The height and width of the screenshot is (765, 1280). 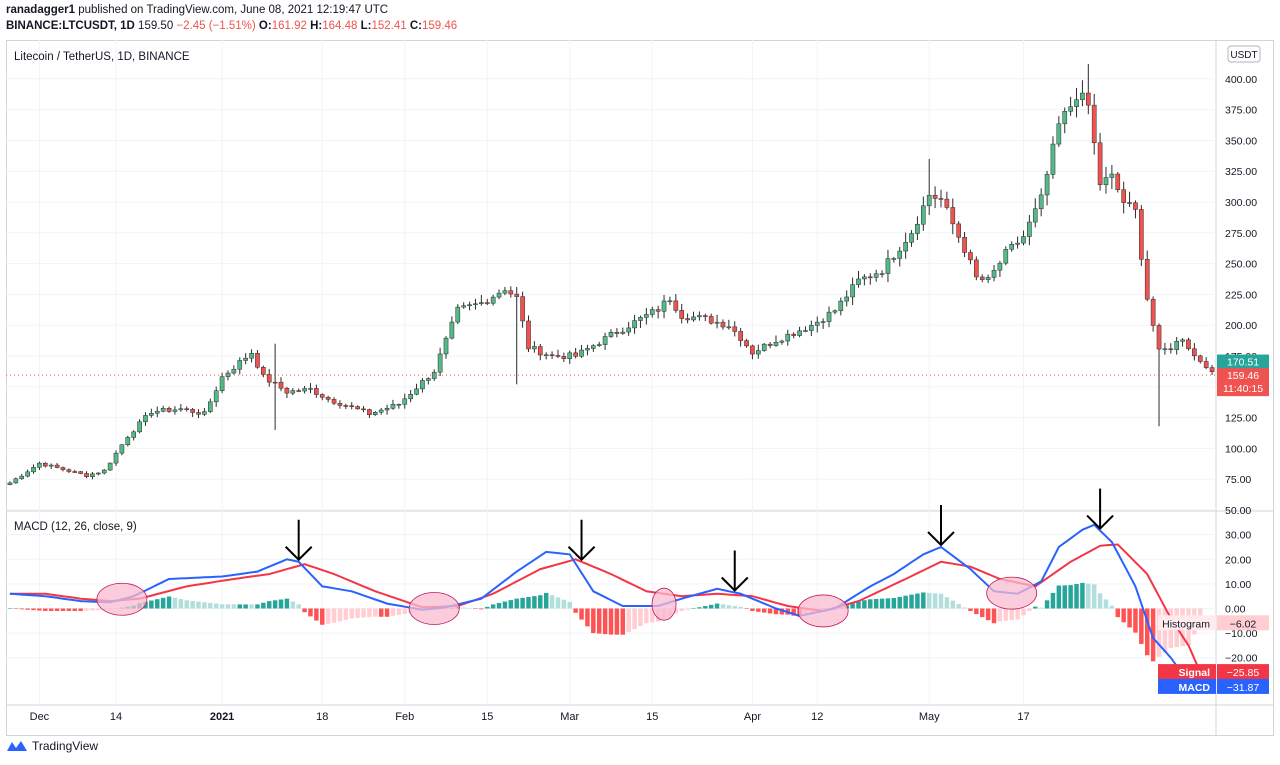 I want to click on macd-pane-title: MACD (12, 26, close, 9), so click(x=75, y=527).